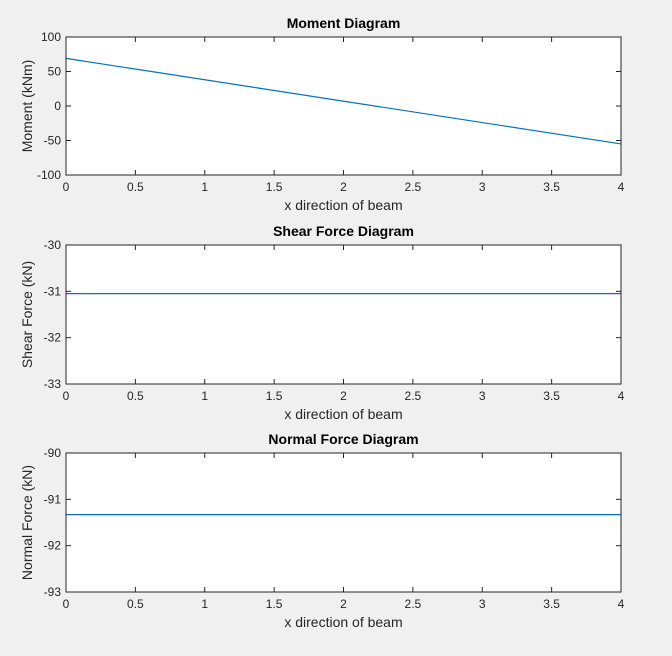 This screenshot has width=672, height=656. What do you see at coordinates (343, 414) in the screenshot?
I see `shear-x-axis-label: x direction of beam` at bounding box center [343, 414].